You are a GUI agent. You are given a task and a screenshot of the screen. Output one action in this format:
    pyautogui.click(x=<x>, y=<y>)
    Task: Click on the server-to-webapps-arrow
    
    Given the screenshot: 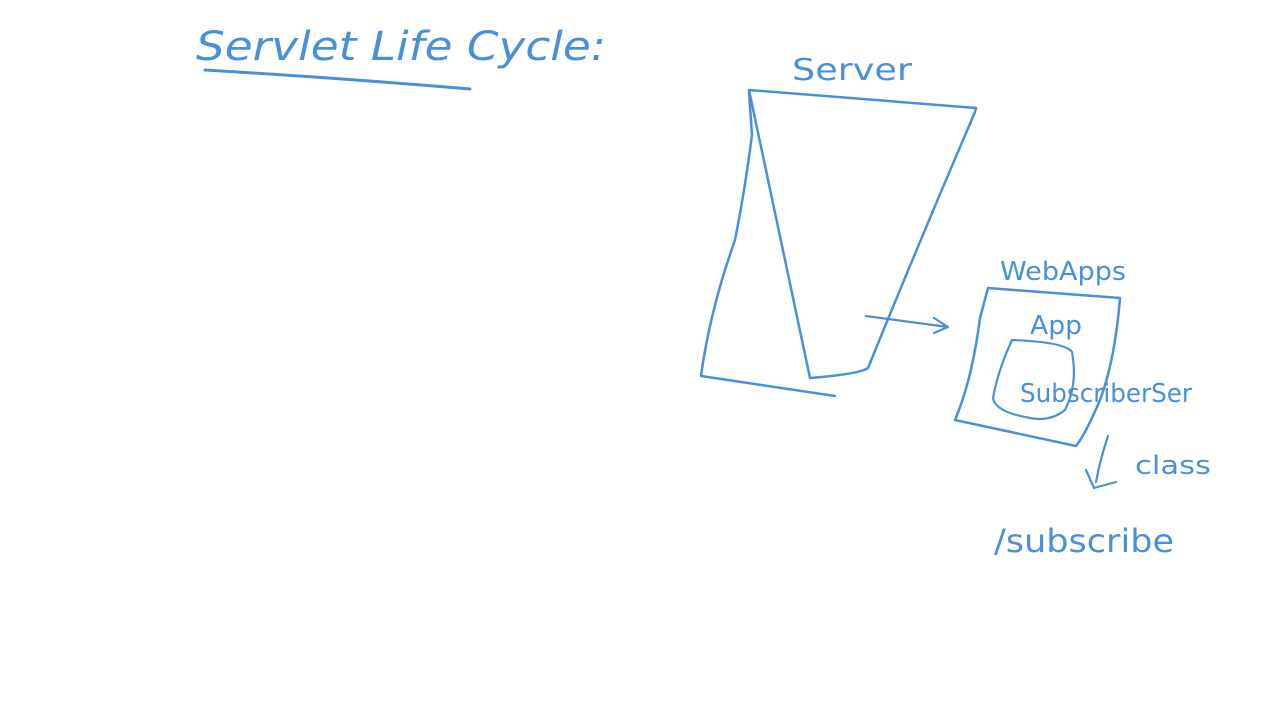 What is the action you would take?
    pyautogui.click(x=907, y=324)
    